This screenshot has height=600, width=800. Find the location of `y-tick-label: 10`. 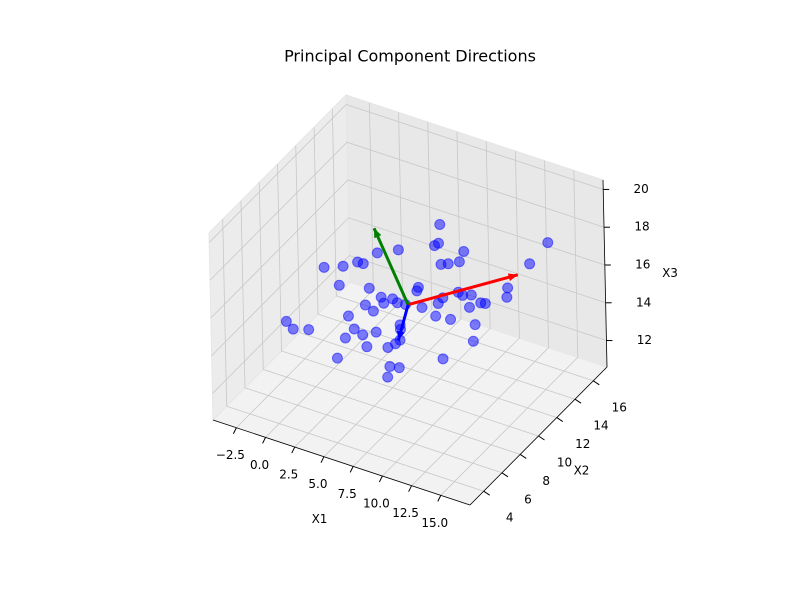

y-tick-label: 10 is located at coordinates (564, 463).